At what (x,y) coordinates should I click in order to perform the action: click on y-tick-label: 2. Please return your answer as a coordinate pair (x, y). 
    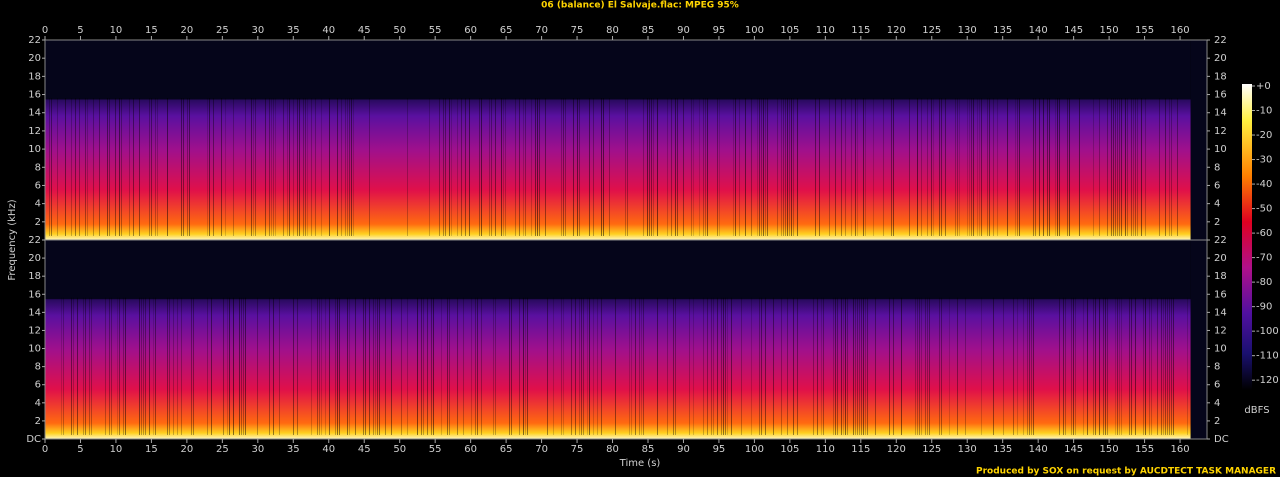
    Looking at the image, I should click on (1217, 421).